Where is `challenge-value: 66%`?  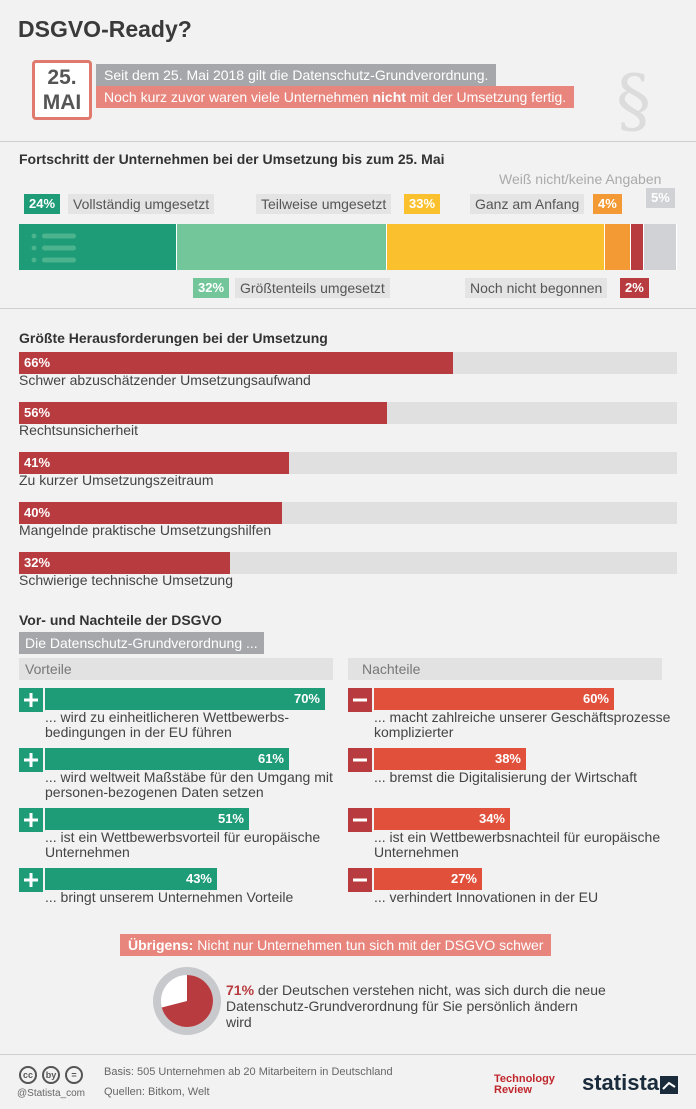
challenge-value: 66% is located at coordinates (37, 362).